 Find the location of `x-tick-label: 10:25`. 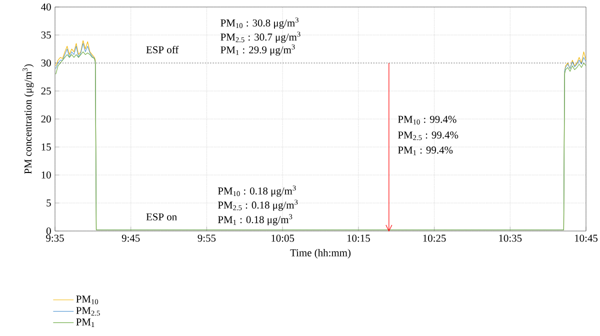

x-tick-label: 10:25 is located at coordinates (434, 238).